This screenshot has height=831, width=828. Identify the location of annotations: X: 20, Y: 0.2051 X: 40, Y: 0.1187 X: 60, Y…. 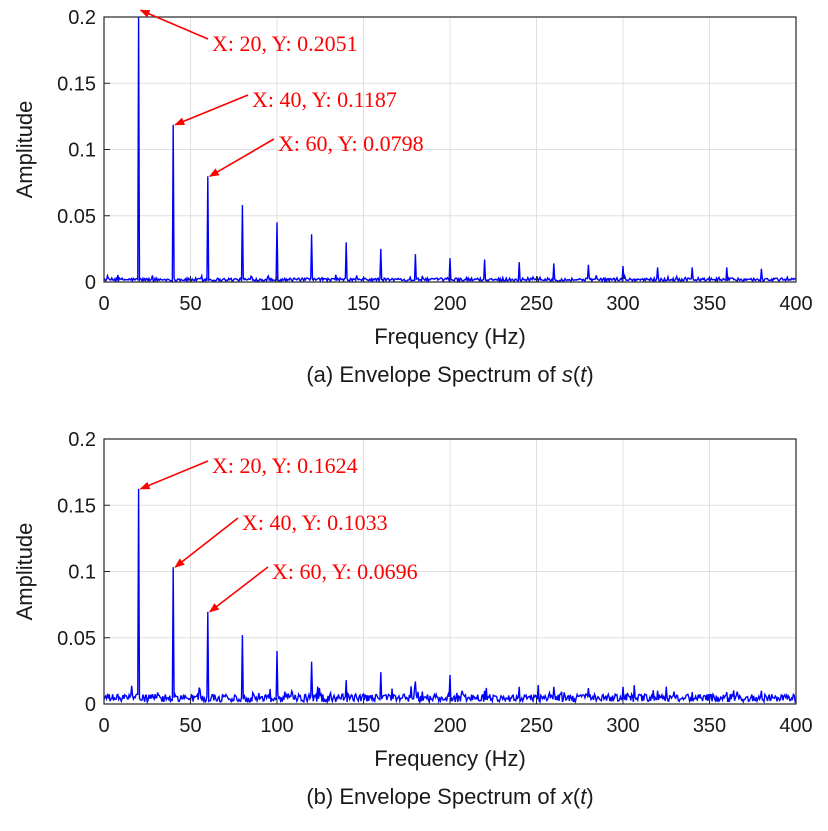
(281, 93).